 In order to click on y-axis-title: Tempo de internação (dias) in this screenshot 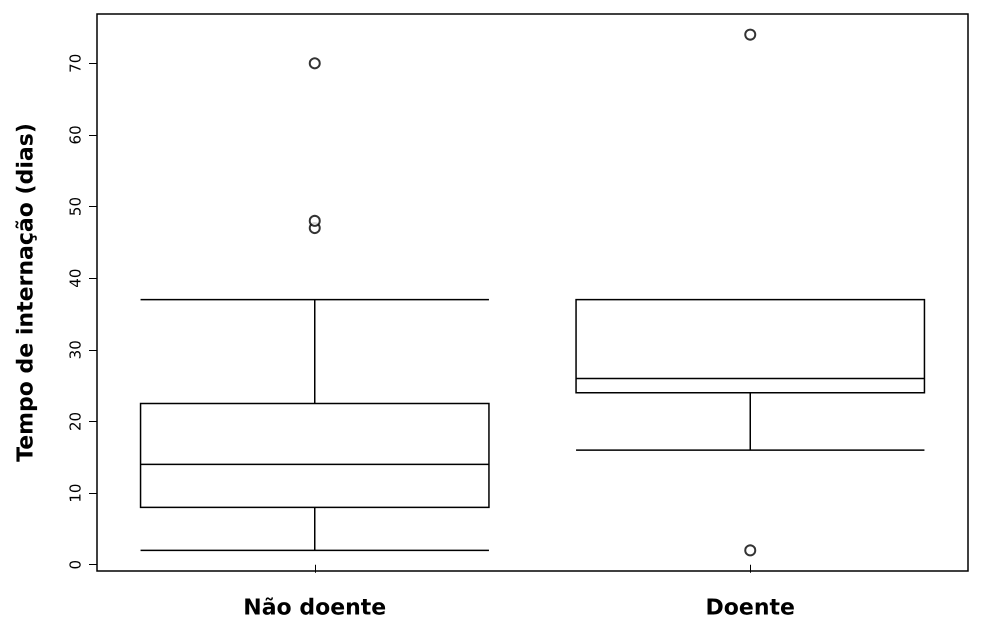, I will do `click(26, 292)`.